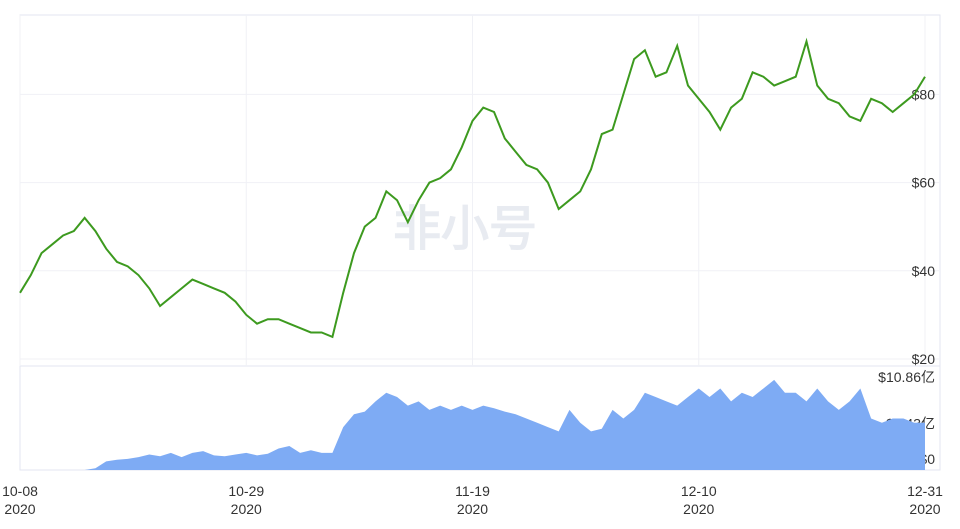 The image size is (960, 529). I want to click on x-tick-label: 10-29, so click(246, 491).